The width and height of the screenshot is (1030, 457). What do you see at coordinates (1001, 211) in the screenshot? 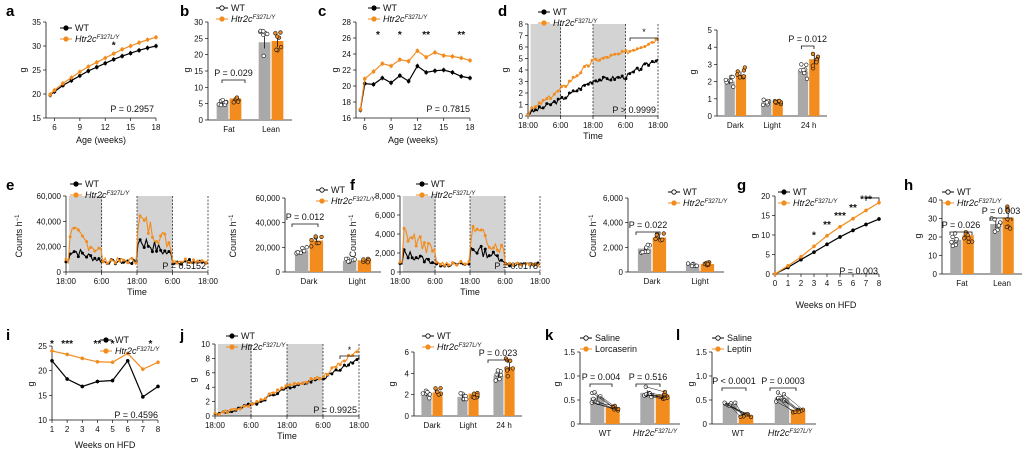
I see `p-value-label: P = 0.003` at bounding box center [1001, 211].